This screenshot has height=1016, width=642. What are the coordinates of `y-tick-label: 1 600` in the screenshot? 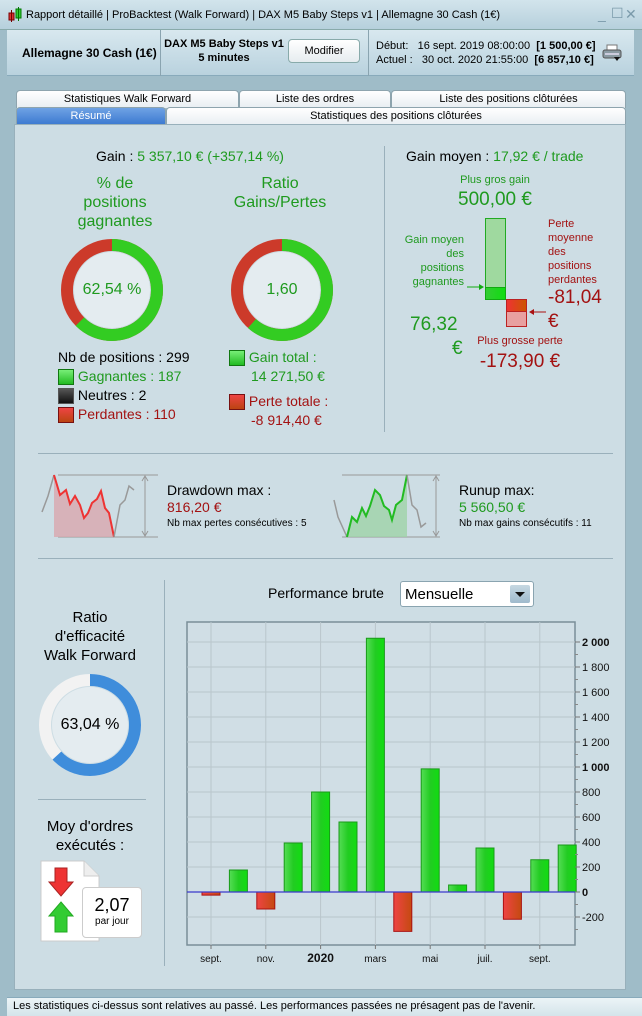 It's located at (596, 693).